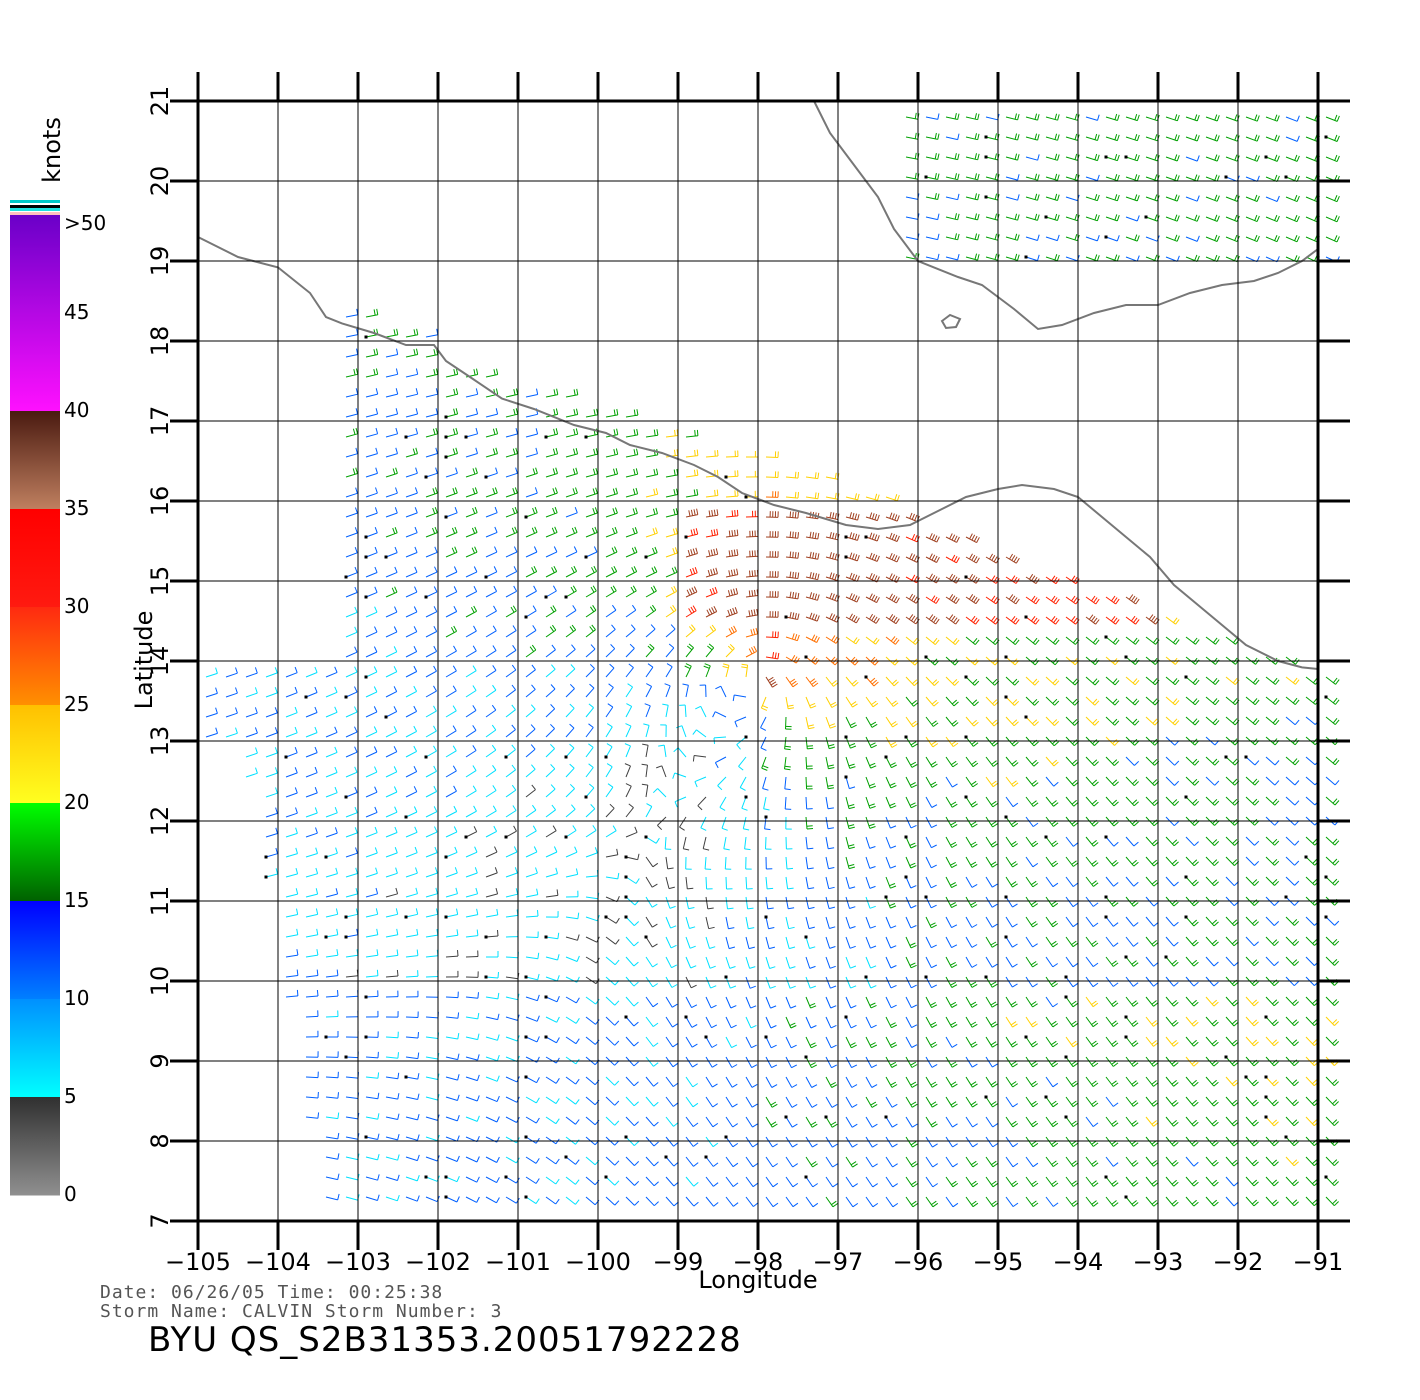 The width and height of the screenshot is (1420, 1400). Describe the element at coordinates (144, 660) in the screenshot. I see `y-axis-label: Latitude` at that location.